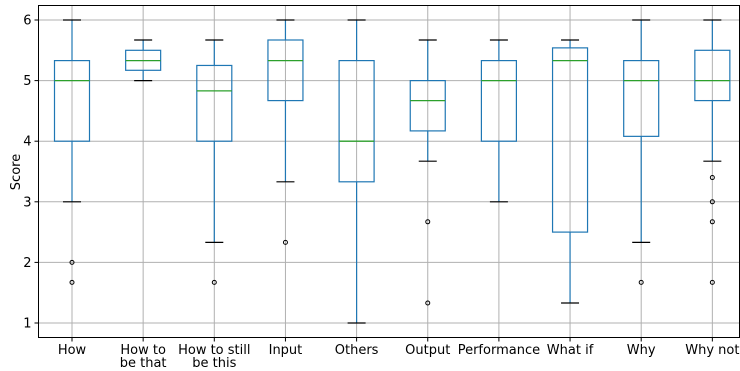  Describe the element at coordinates (27, 81) in the screenshot. I see `y-tick-label: 5` at that location.